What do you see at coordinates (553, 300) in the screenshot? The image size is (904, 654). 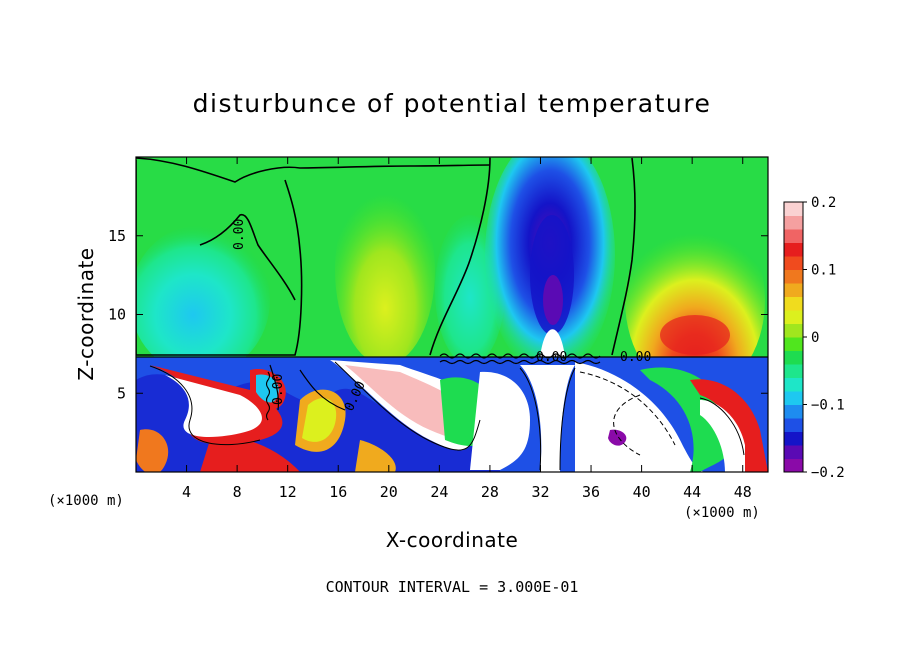 I see `cold-core-purple` at bounding box center [553, 300].